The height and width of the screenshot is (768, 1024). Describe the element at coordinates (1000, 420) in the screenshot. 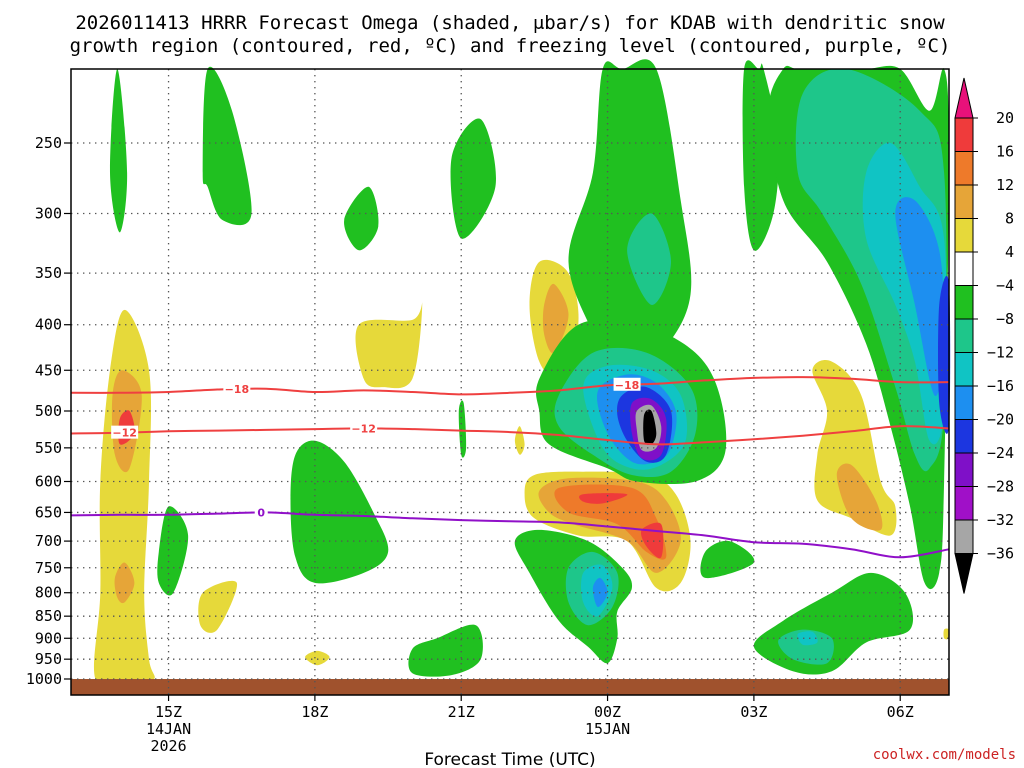

I see `colorbar-label: −20` at that location.